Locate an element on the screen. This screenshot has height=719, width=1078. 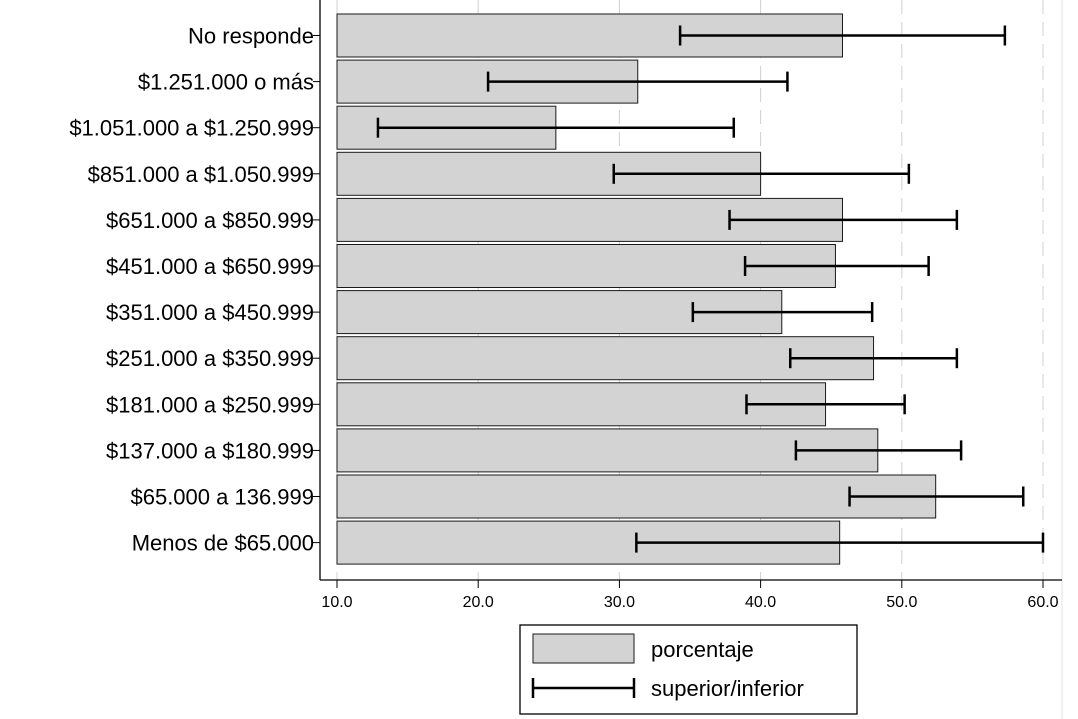
category-label-10: $65.000 a 136.999 is located at coordinates (222, 497).